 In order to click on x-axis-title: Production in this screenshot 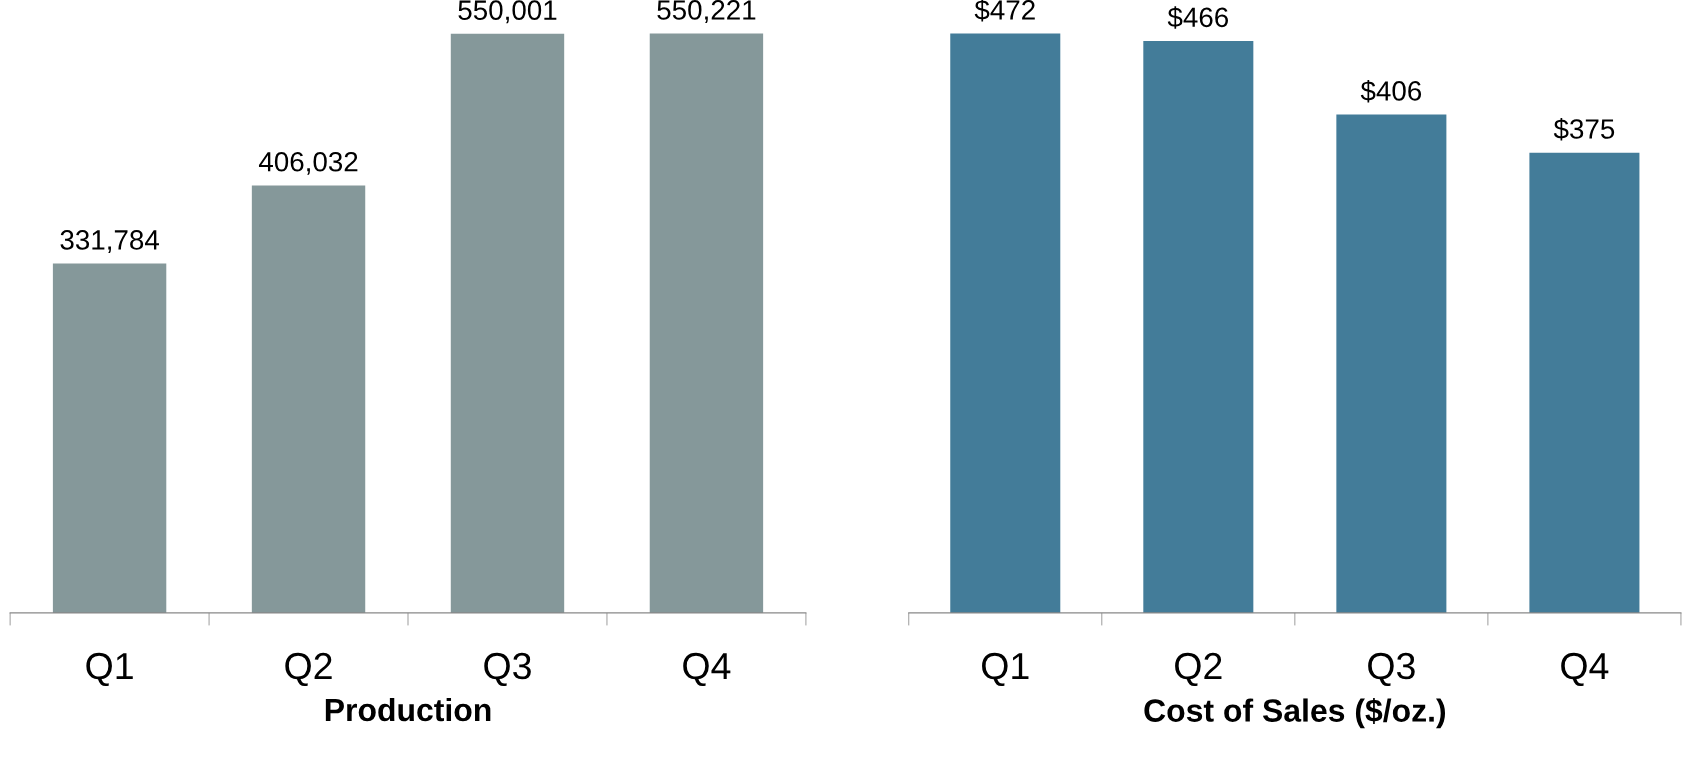, I will do `click(408, 709)`.